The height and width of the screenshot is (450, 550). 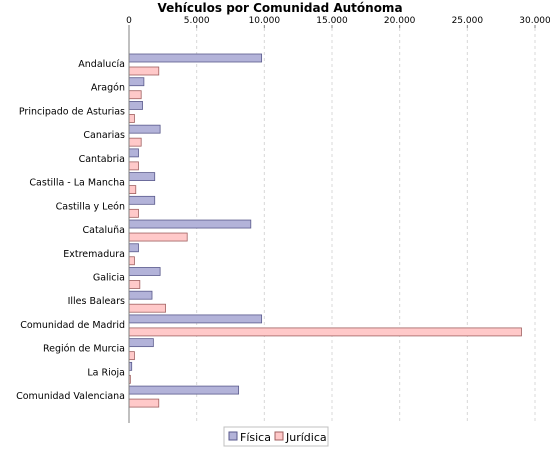 What do you see at coordinates (279, 8) in the screenshot?
I see `chart-title: Vehículos por Comunidad Autónoma` at bounding box center [279, 8].